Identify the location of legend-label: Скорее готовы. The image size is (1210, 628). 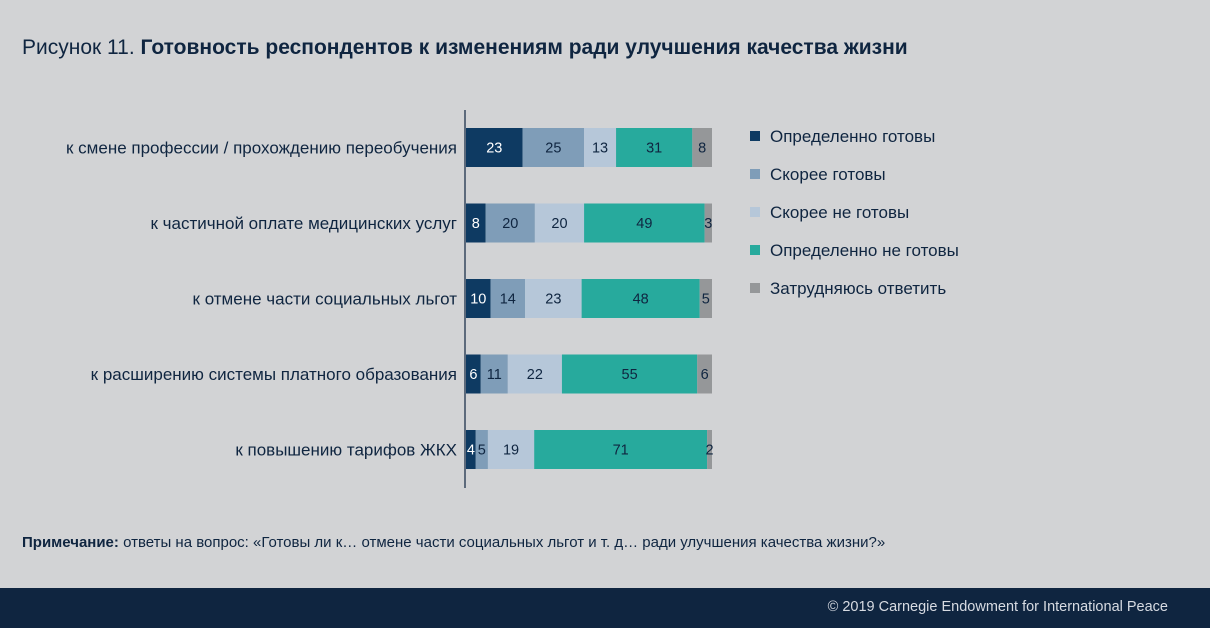
(828, 174).